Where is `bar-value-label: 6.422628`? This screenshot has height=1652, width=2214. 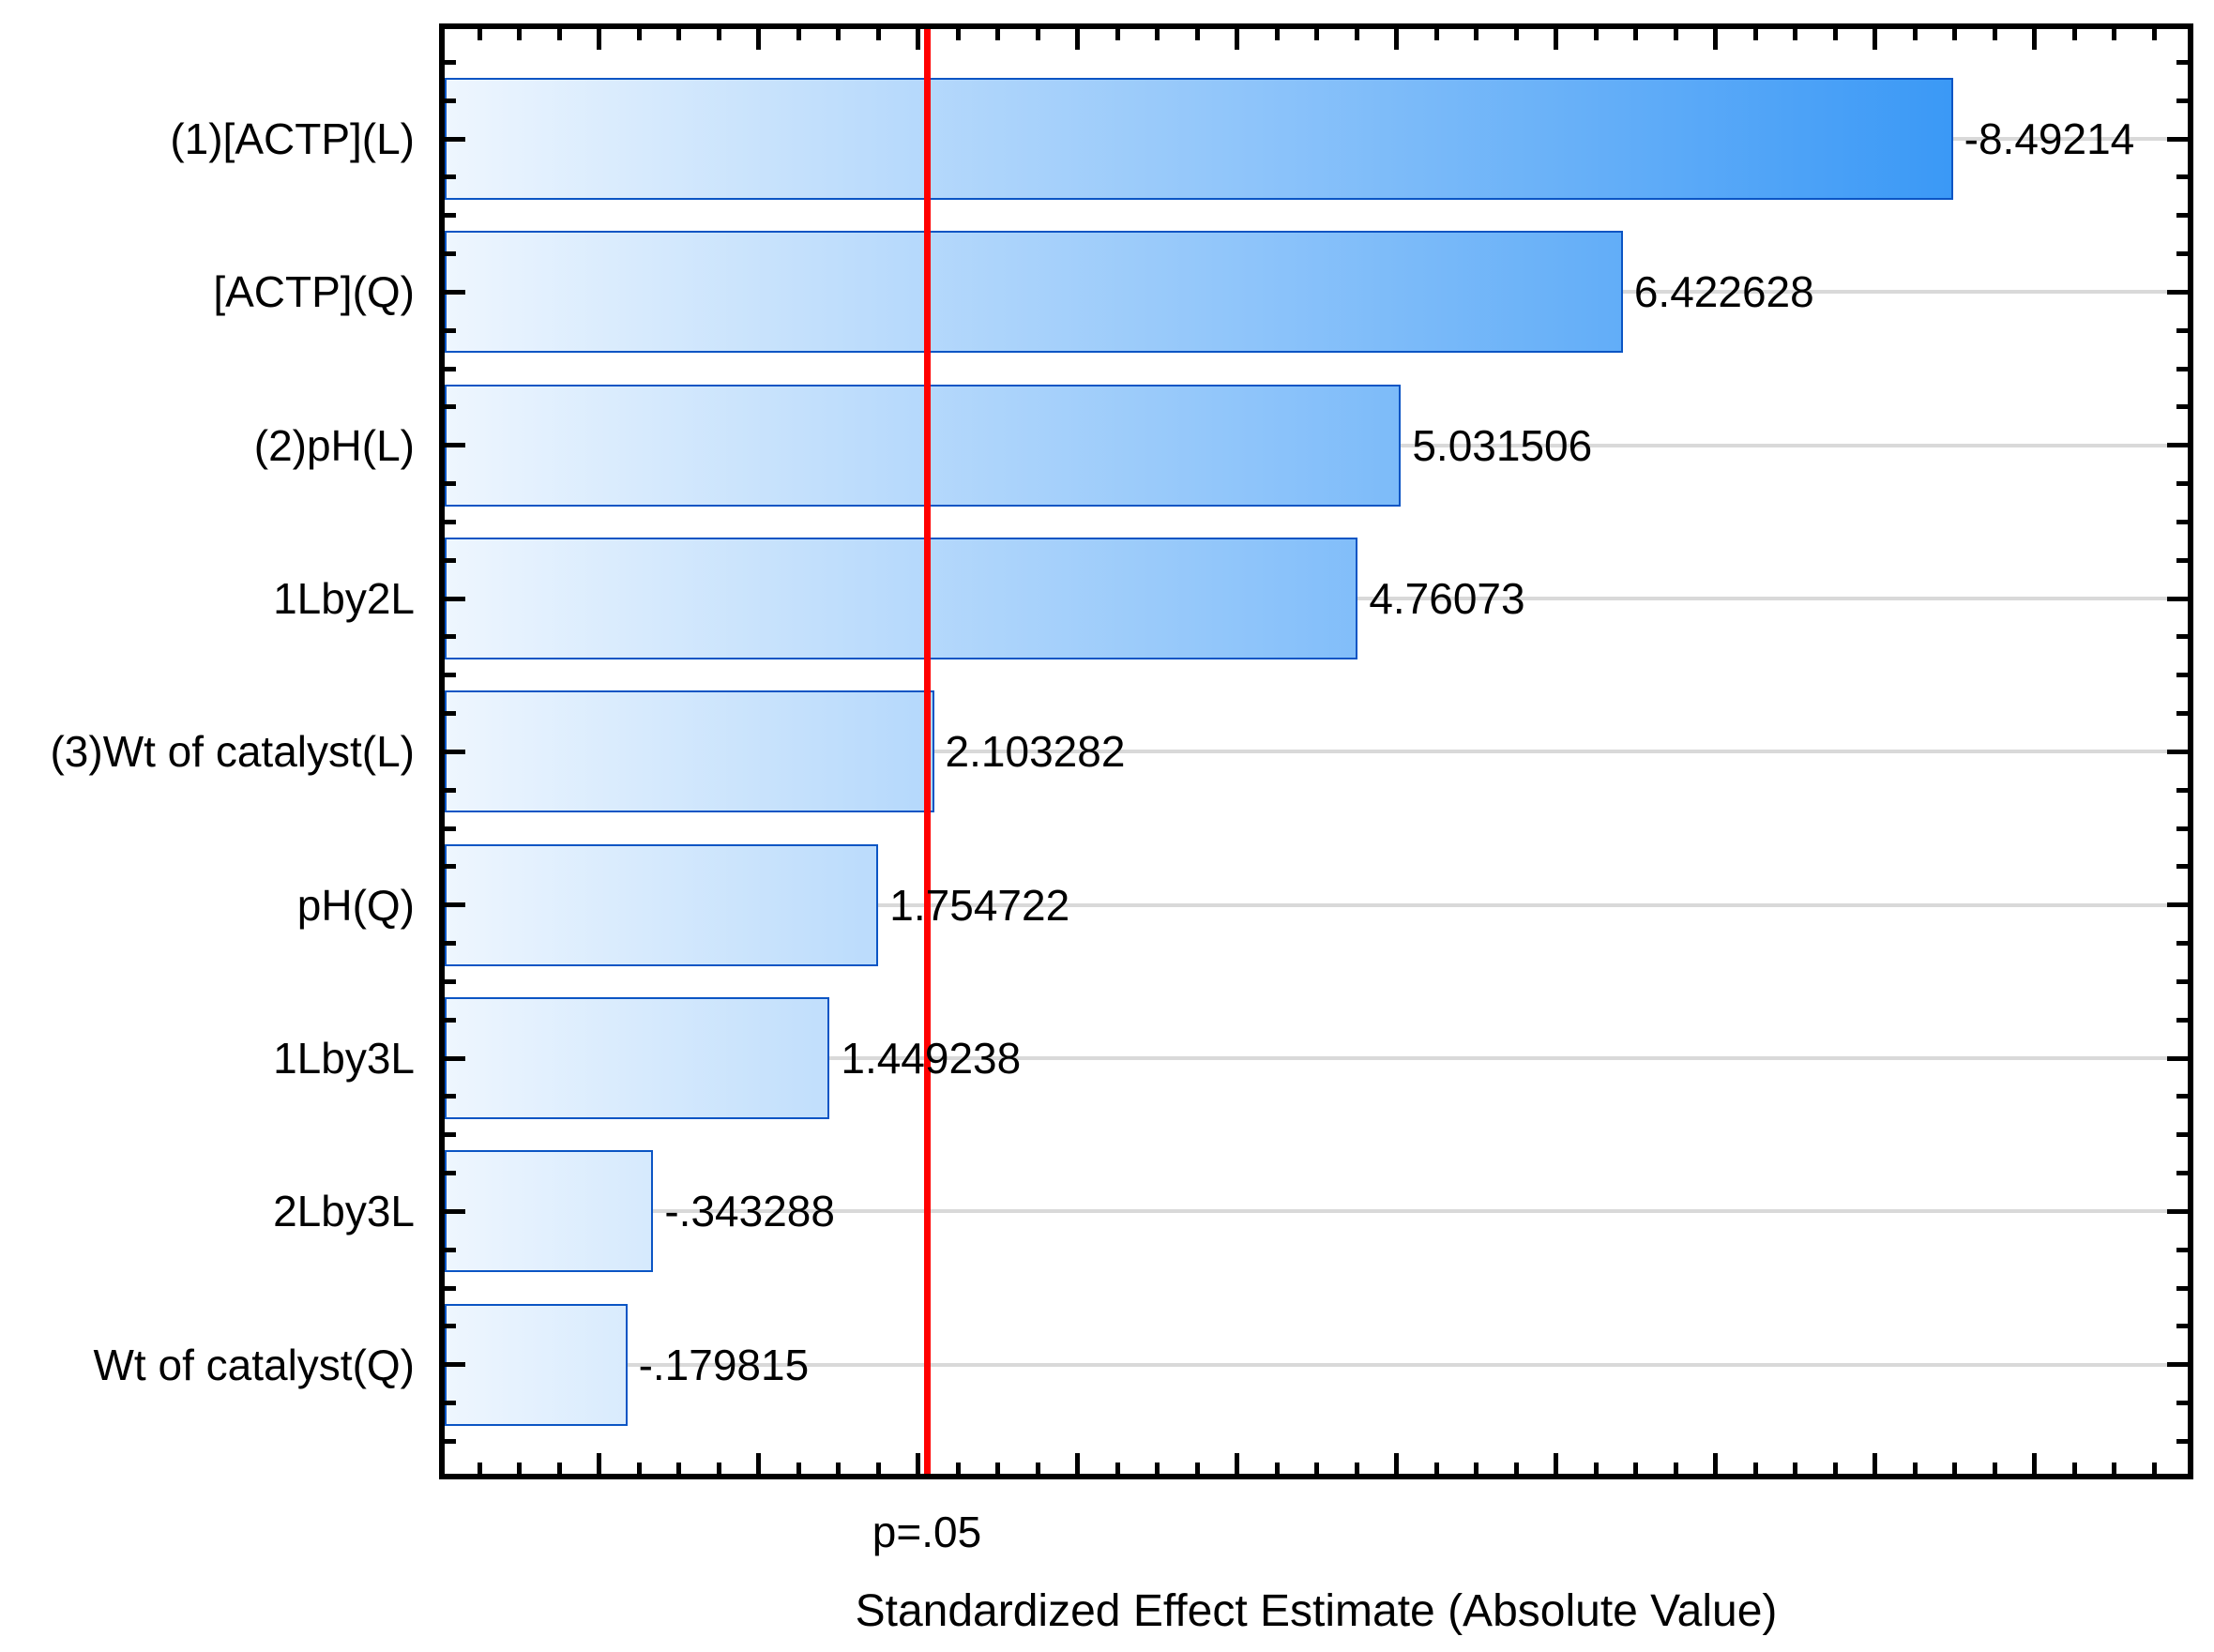 bar-value-label: 6.422628 is located at coordinates (1723, 292).